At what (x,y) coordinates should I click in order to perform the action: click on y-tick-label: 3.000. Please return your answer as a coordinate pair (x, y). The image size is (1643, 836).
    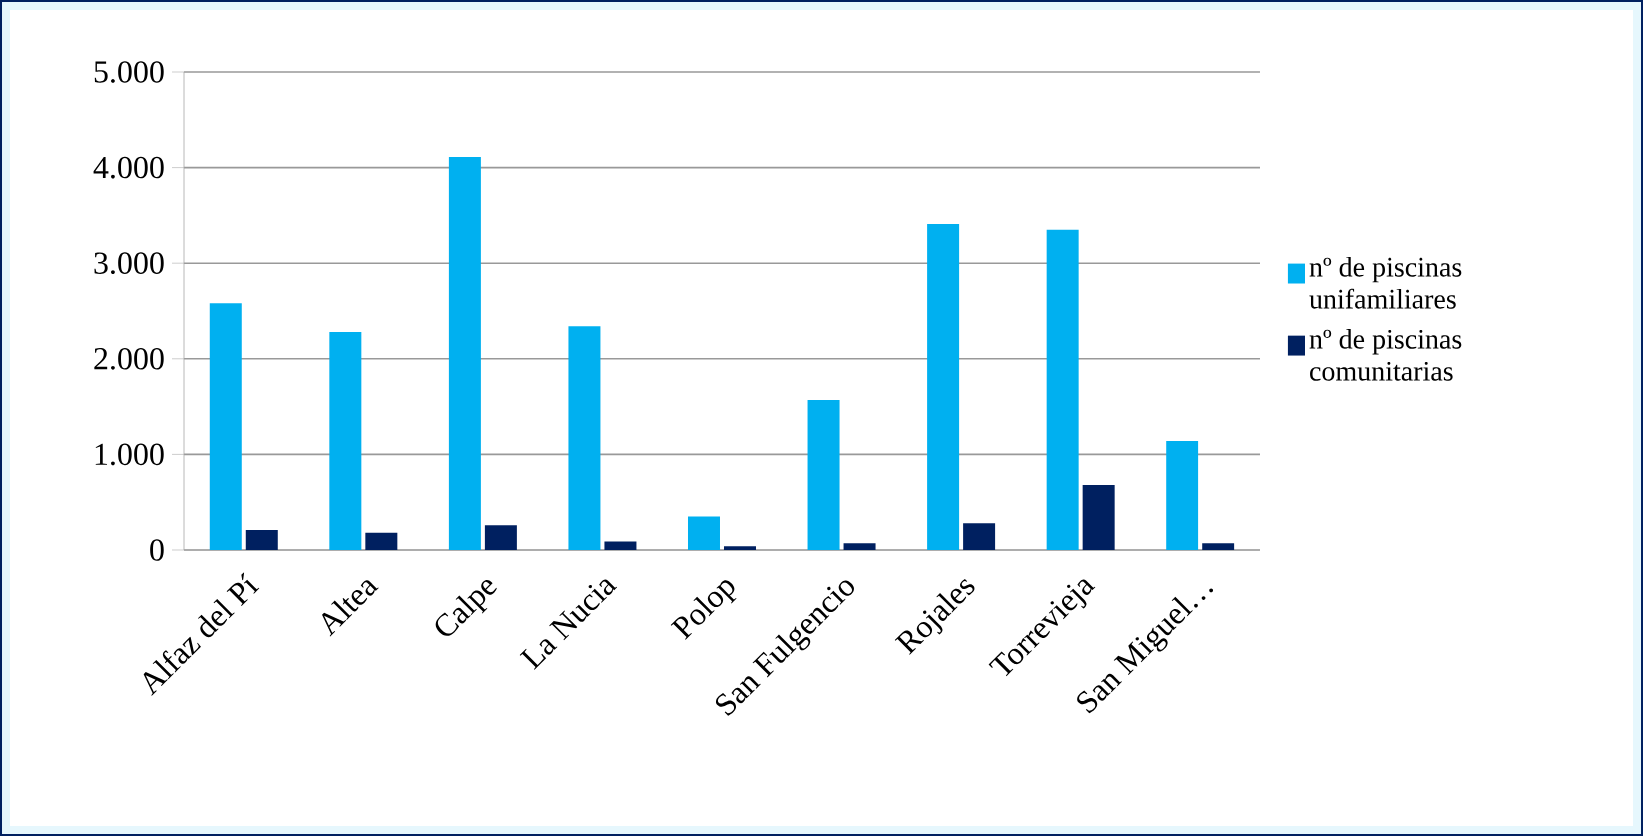
    Looking at the image, I should click on (129, 263).